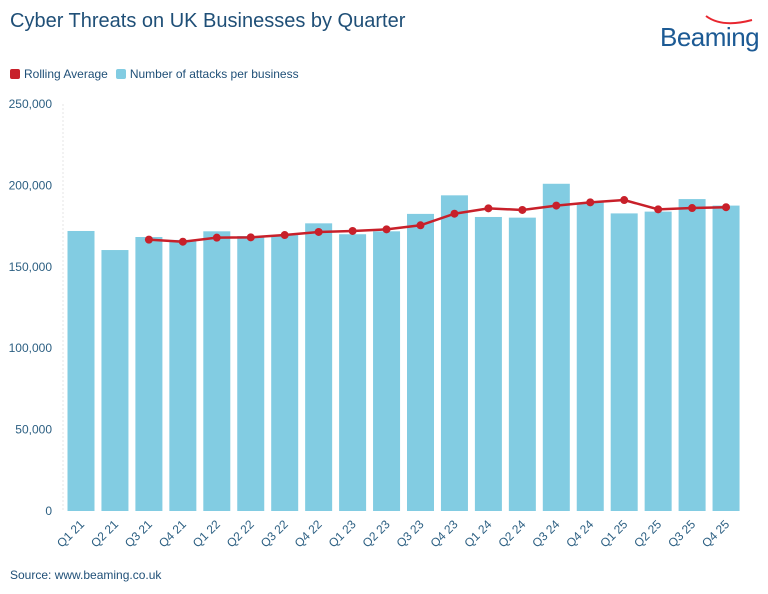 This screenshot has height=594, width=768. What do you see at coordinates (70, 533) in the screenshot?
I see `x-tick-label: Q1 21` at bounding box center [70, 533].